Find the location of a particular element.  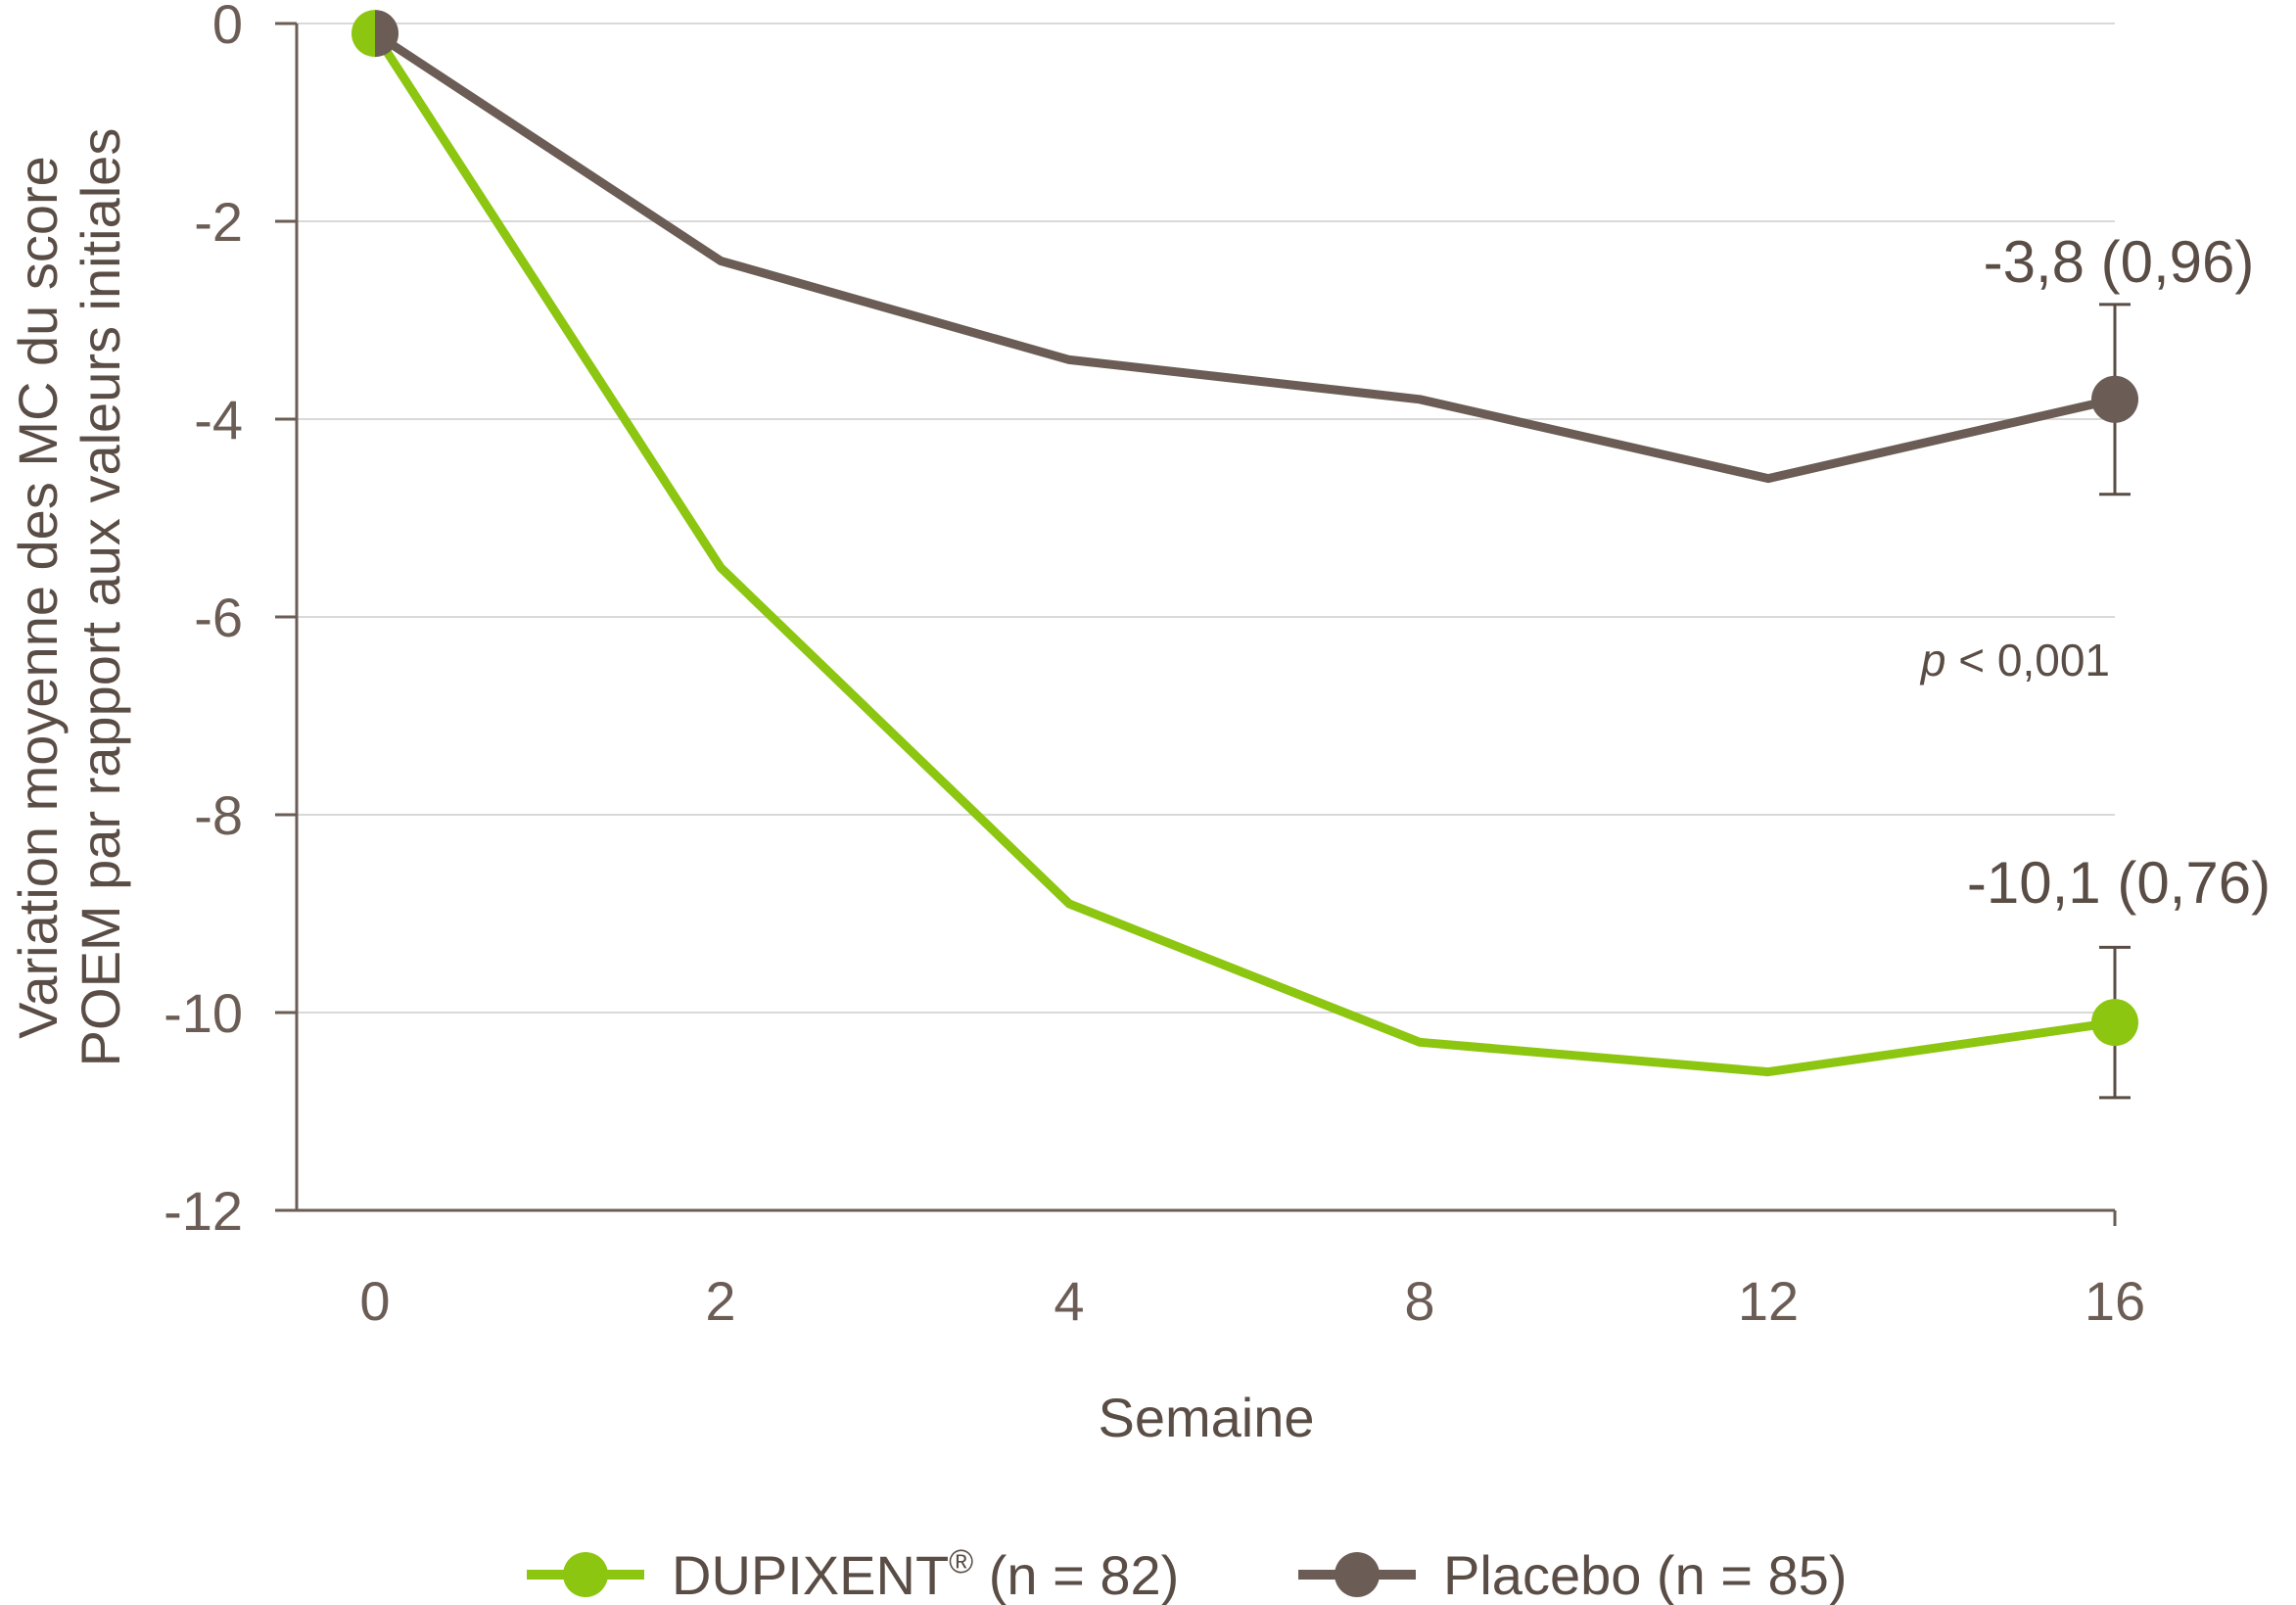

y-tick-labels: 0 -2 -4 -6 -8 -10 -12 is located at coordinates (203, 621).